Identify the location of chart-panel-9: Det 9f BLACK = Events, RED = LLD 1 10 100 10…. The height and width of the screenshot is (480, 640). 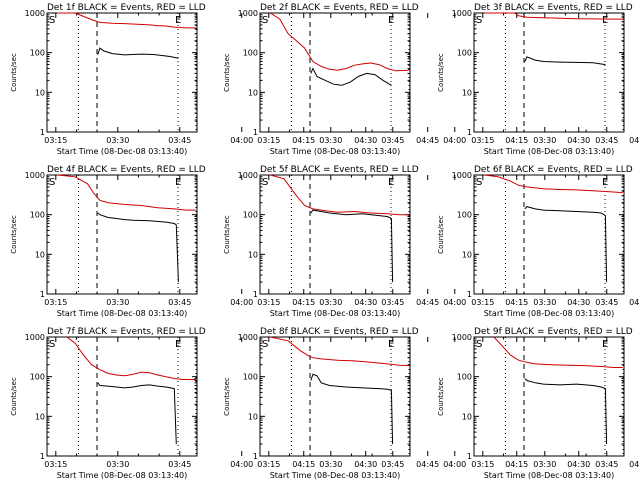
(535, 403).